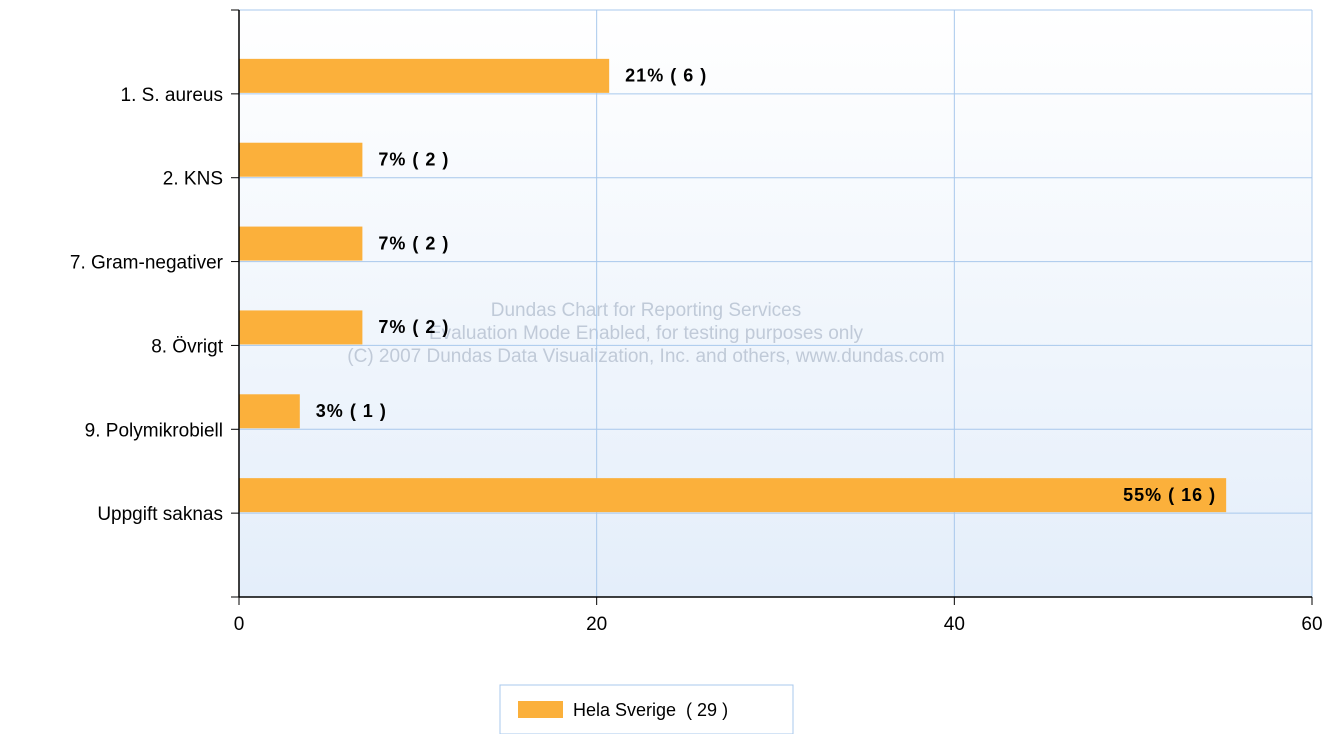 This screenshot has height=734, width=1334. What do you see at coordinates (351, 411) in the screenshot?
I see `value-label: 3% ( 1 )` at bounding box center [351, 411].